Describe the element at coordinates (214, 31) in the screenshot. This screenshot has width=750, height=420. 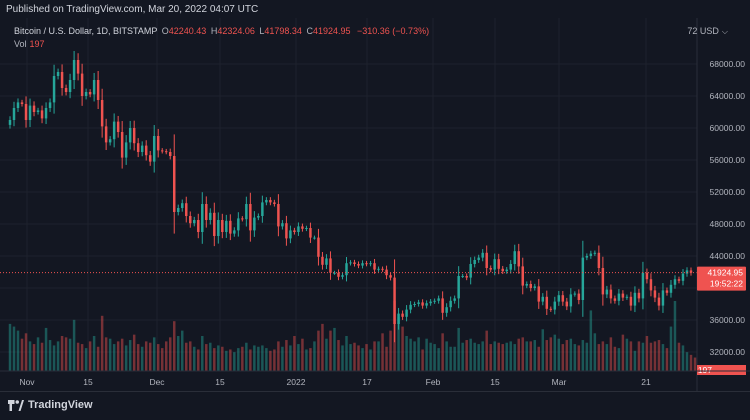
I see `high-label: H` at that location.